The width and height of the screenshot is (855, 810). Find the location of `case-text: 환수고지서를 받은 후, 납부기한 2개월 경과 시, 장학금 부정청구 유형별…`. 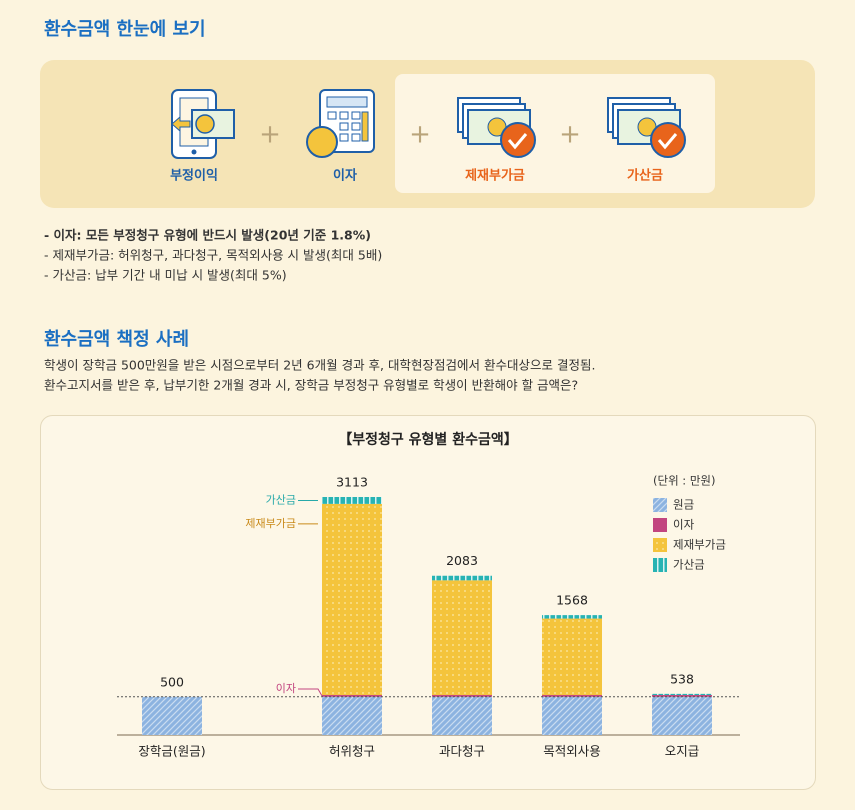

case-text: 환수고지서를 받은 후, 납부기한 2개월 경과 시, 장학금 부정청구 유형별… is located at coordinates (311, 385).